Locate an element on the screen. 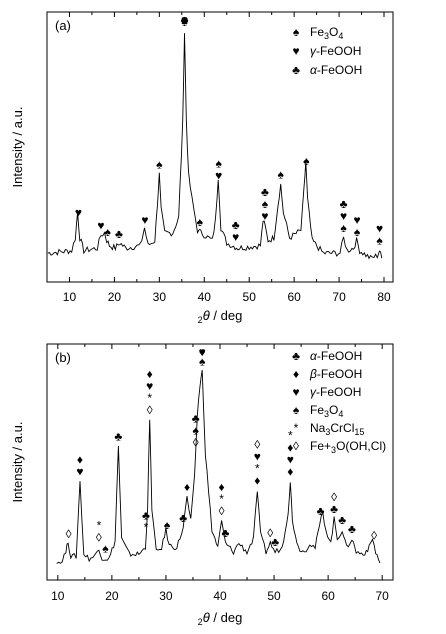 The image size is (446, 634). legend-label: Fe+3O(OH,Cl) is located at coordinates (348, 447).